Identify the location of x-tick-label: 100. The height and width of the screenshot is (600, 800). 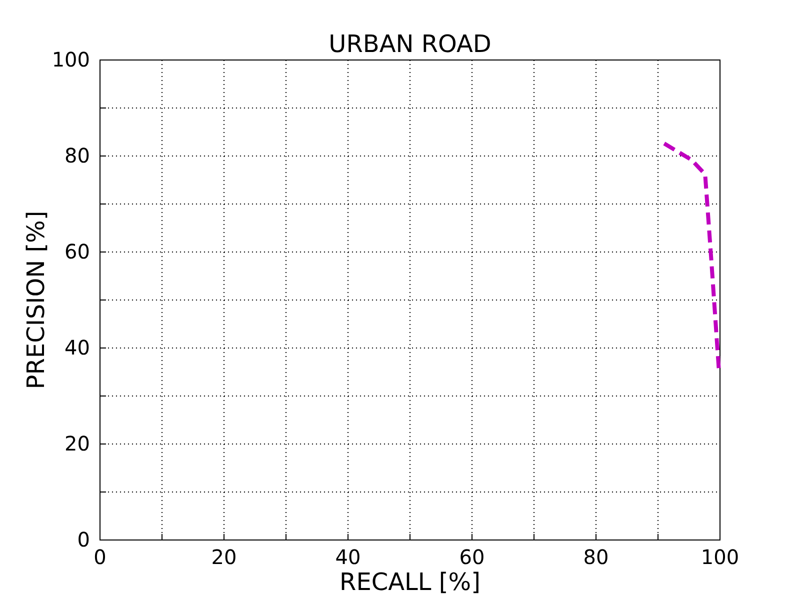
(720, 557).